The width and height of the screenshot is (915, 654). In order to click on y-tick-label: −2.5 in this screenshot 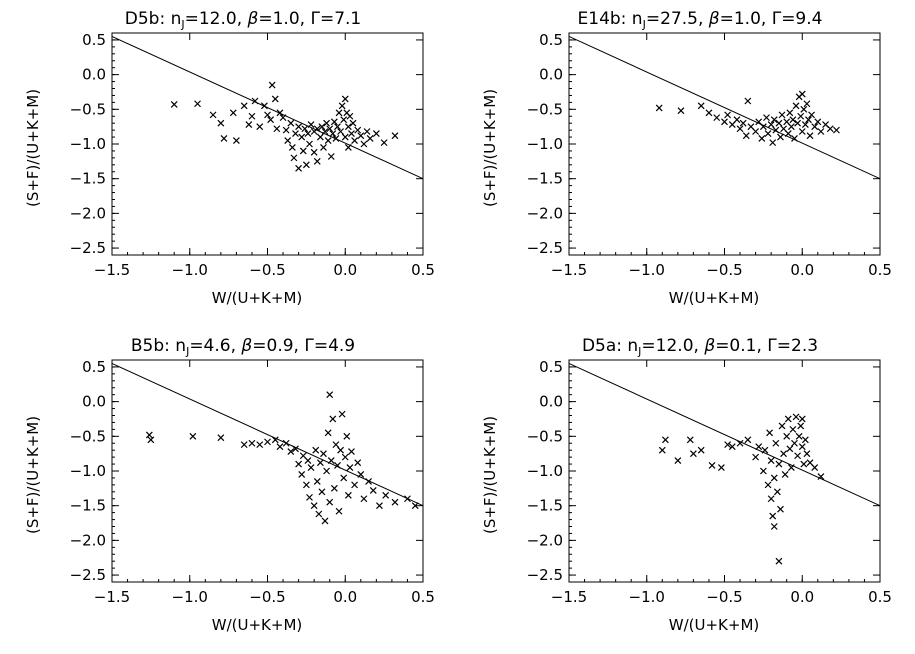, I will do `click(88, 575)`.